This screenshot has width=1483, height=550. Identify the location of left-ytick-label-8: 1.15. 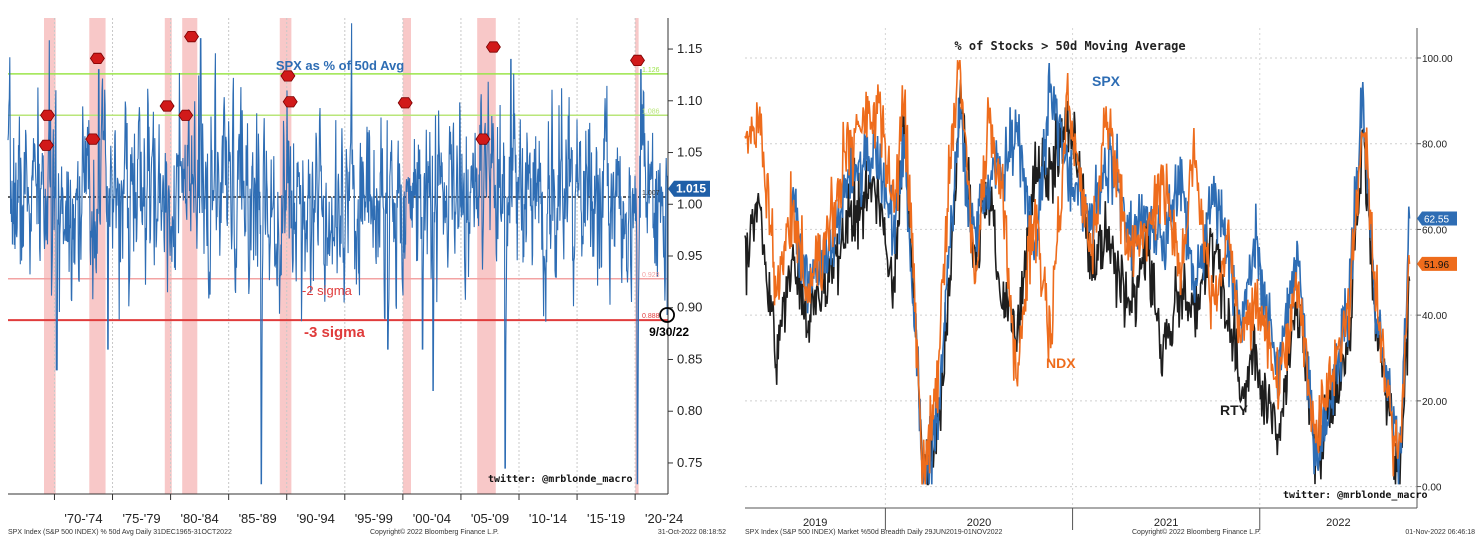
(689, 48).